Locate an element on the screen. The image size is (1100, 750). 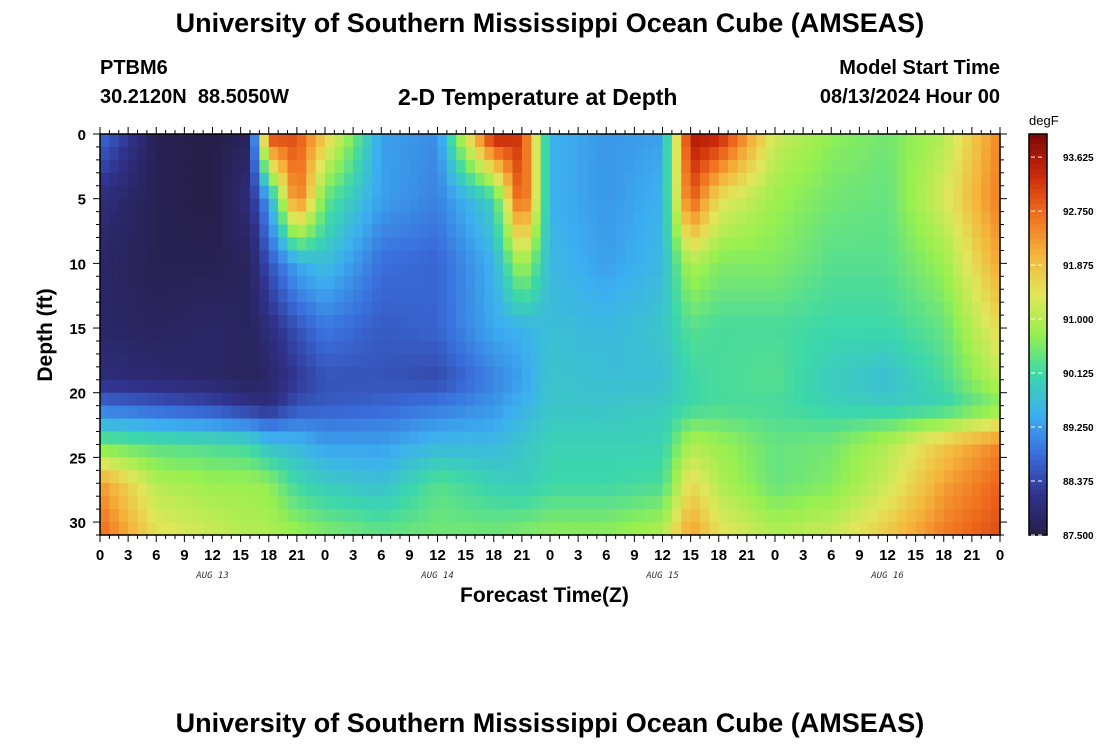
x-tick-label: 3 is located at coordinates (353, 555).